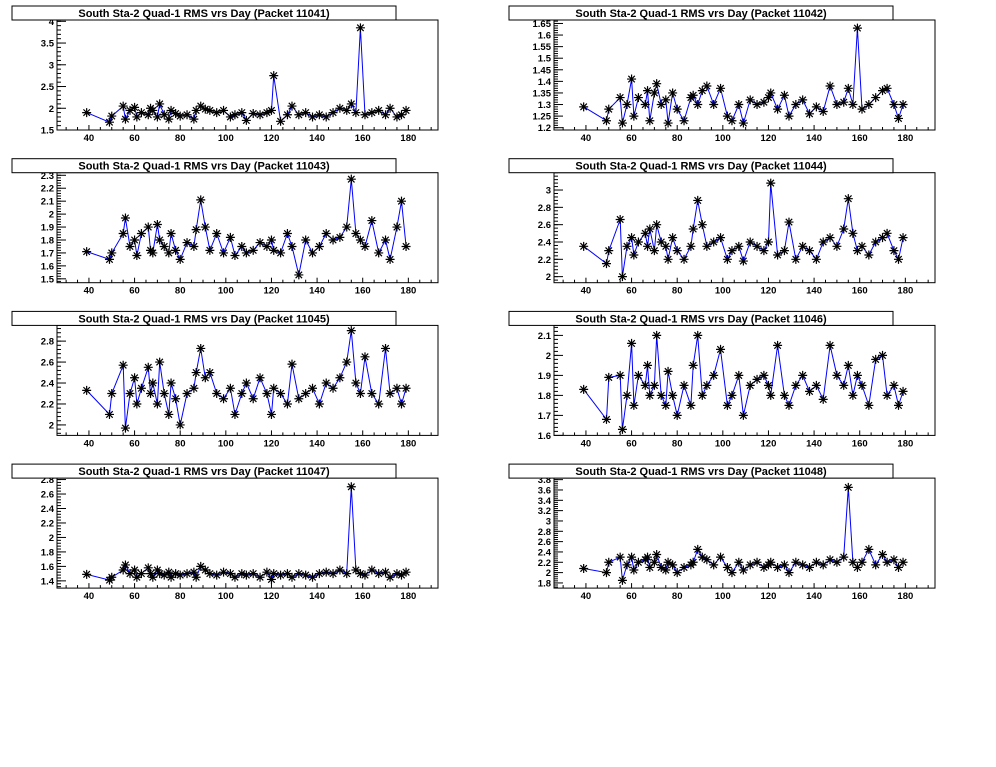  I want to click on y-tick-label: 1.6, so click(47, 266).